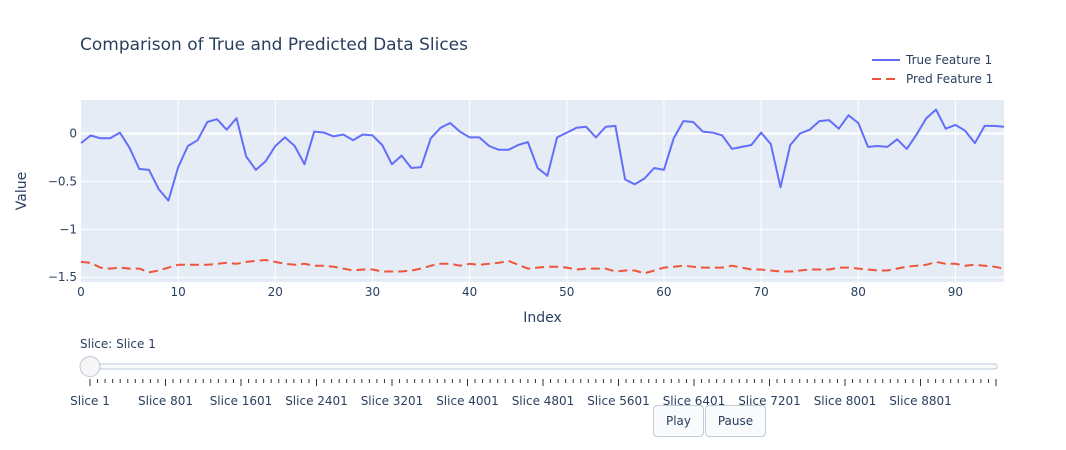 This screenshot has width=1066, height=450. Describe the element at coordinates (73, 134) in the screenshot. I see `y-tick-label: 0` at that location.